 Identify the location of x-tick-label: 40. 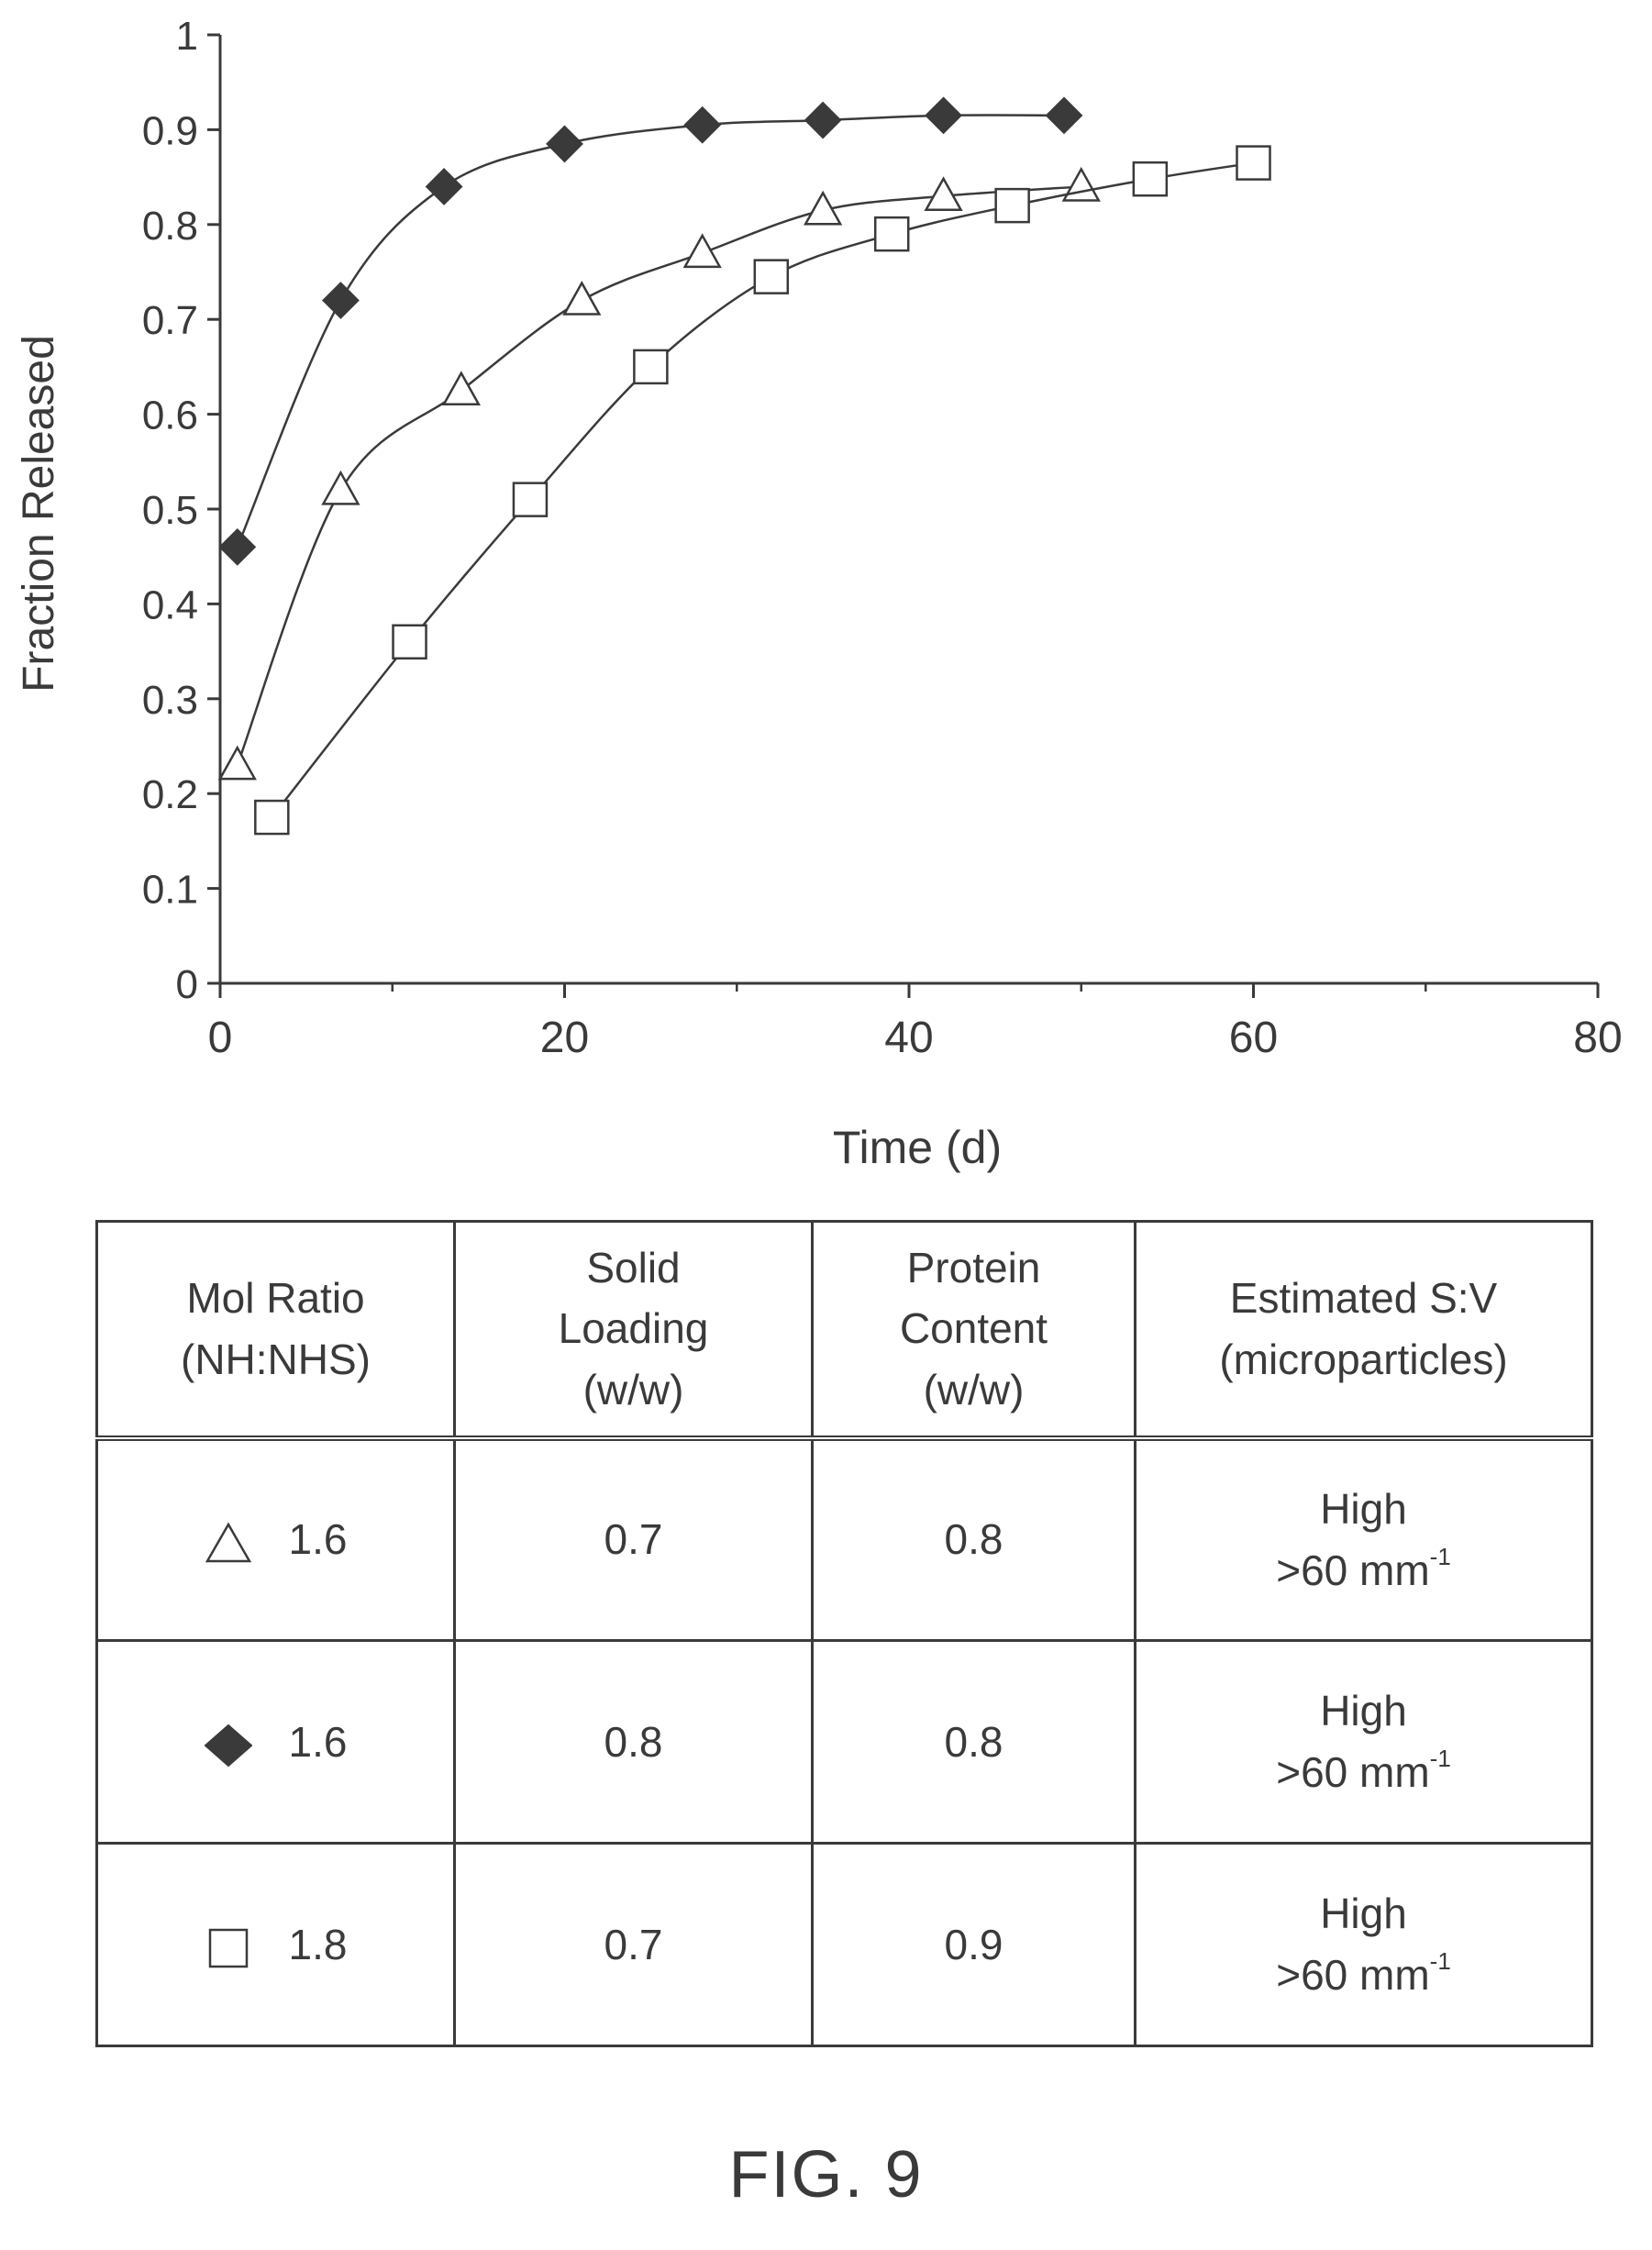
(908, 1038).